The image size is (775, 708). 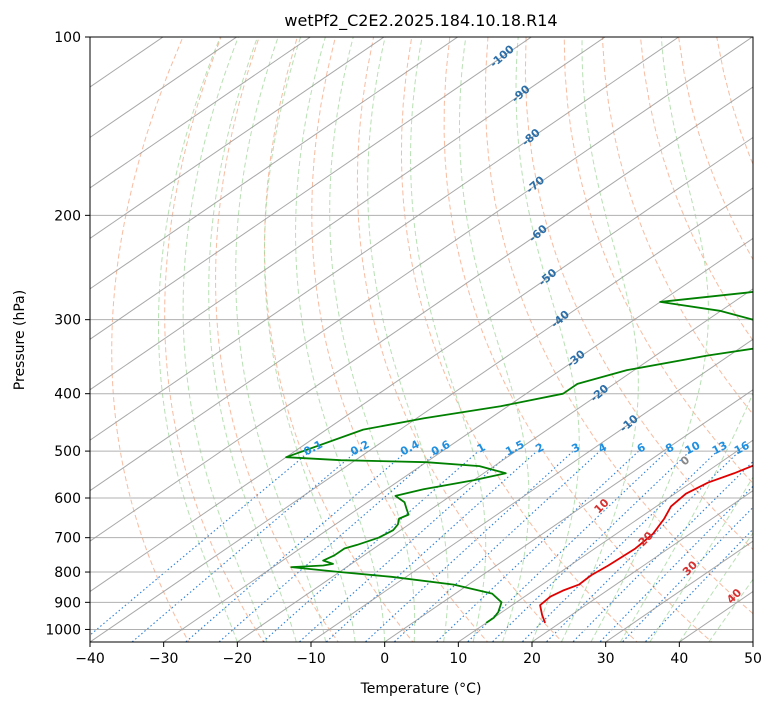 I want to click on x-tick-label: −20, so click(x=238, y=659).